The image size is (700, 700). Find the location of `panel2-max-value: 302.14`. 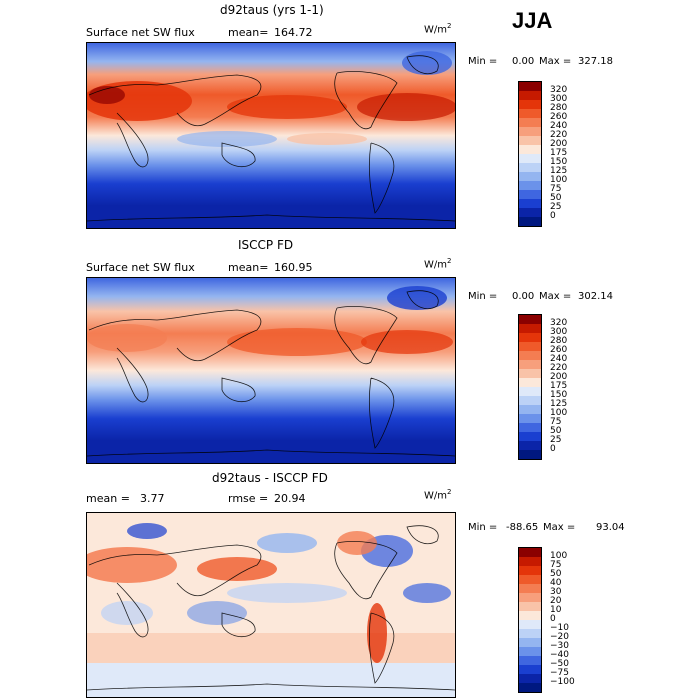

panel2-max-value: 302.14 is located at coordinates (595, 296).